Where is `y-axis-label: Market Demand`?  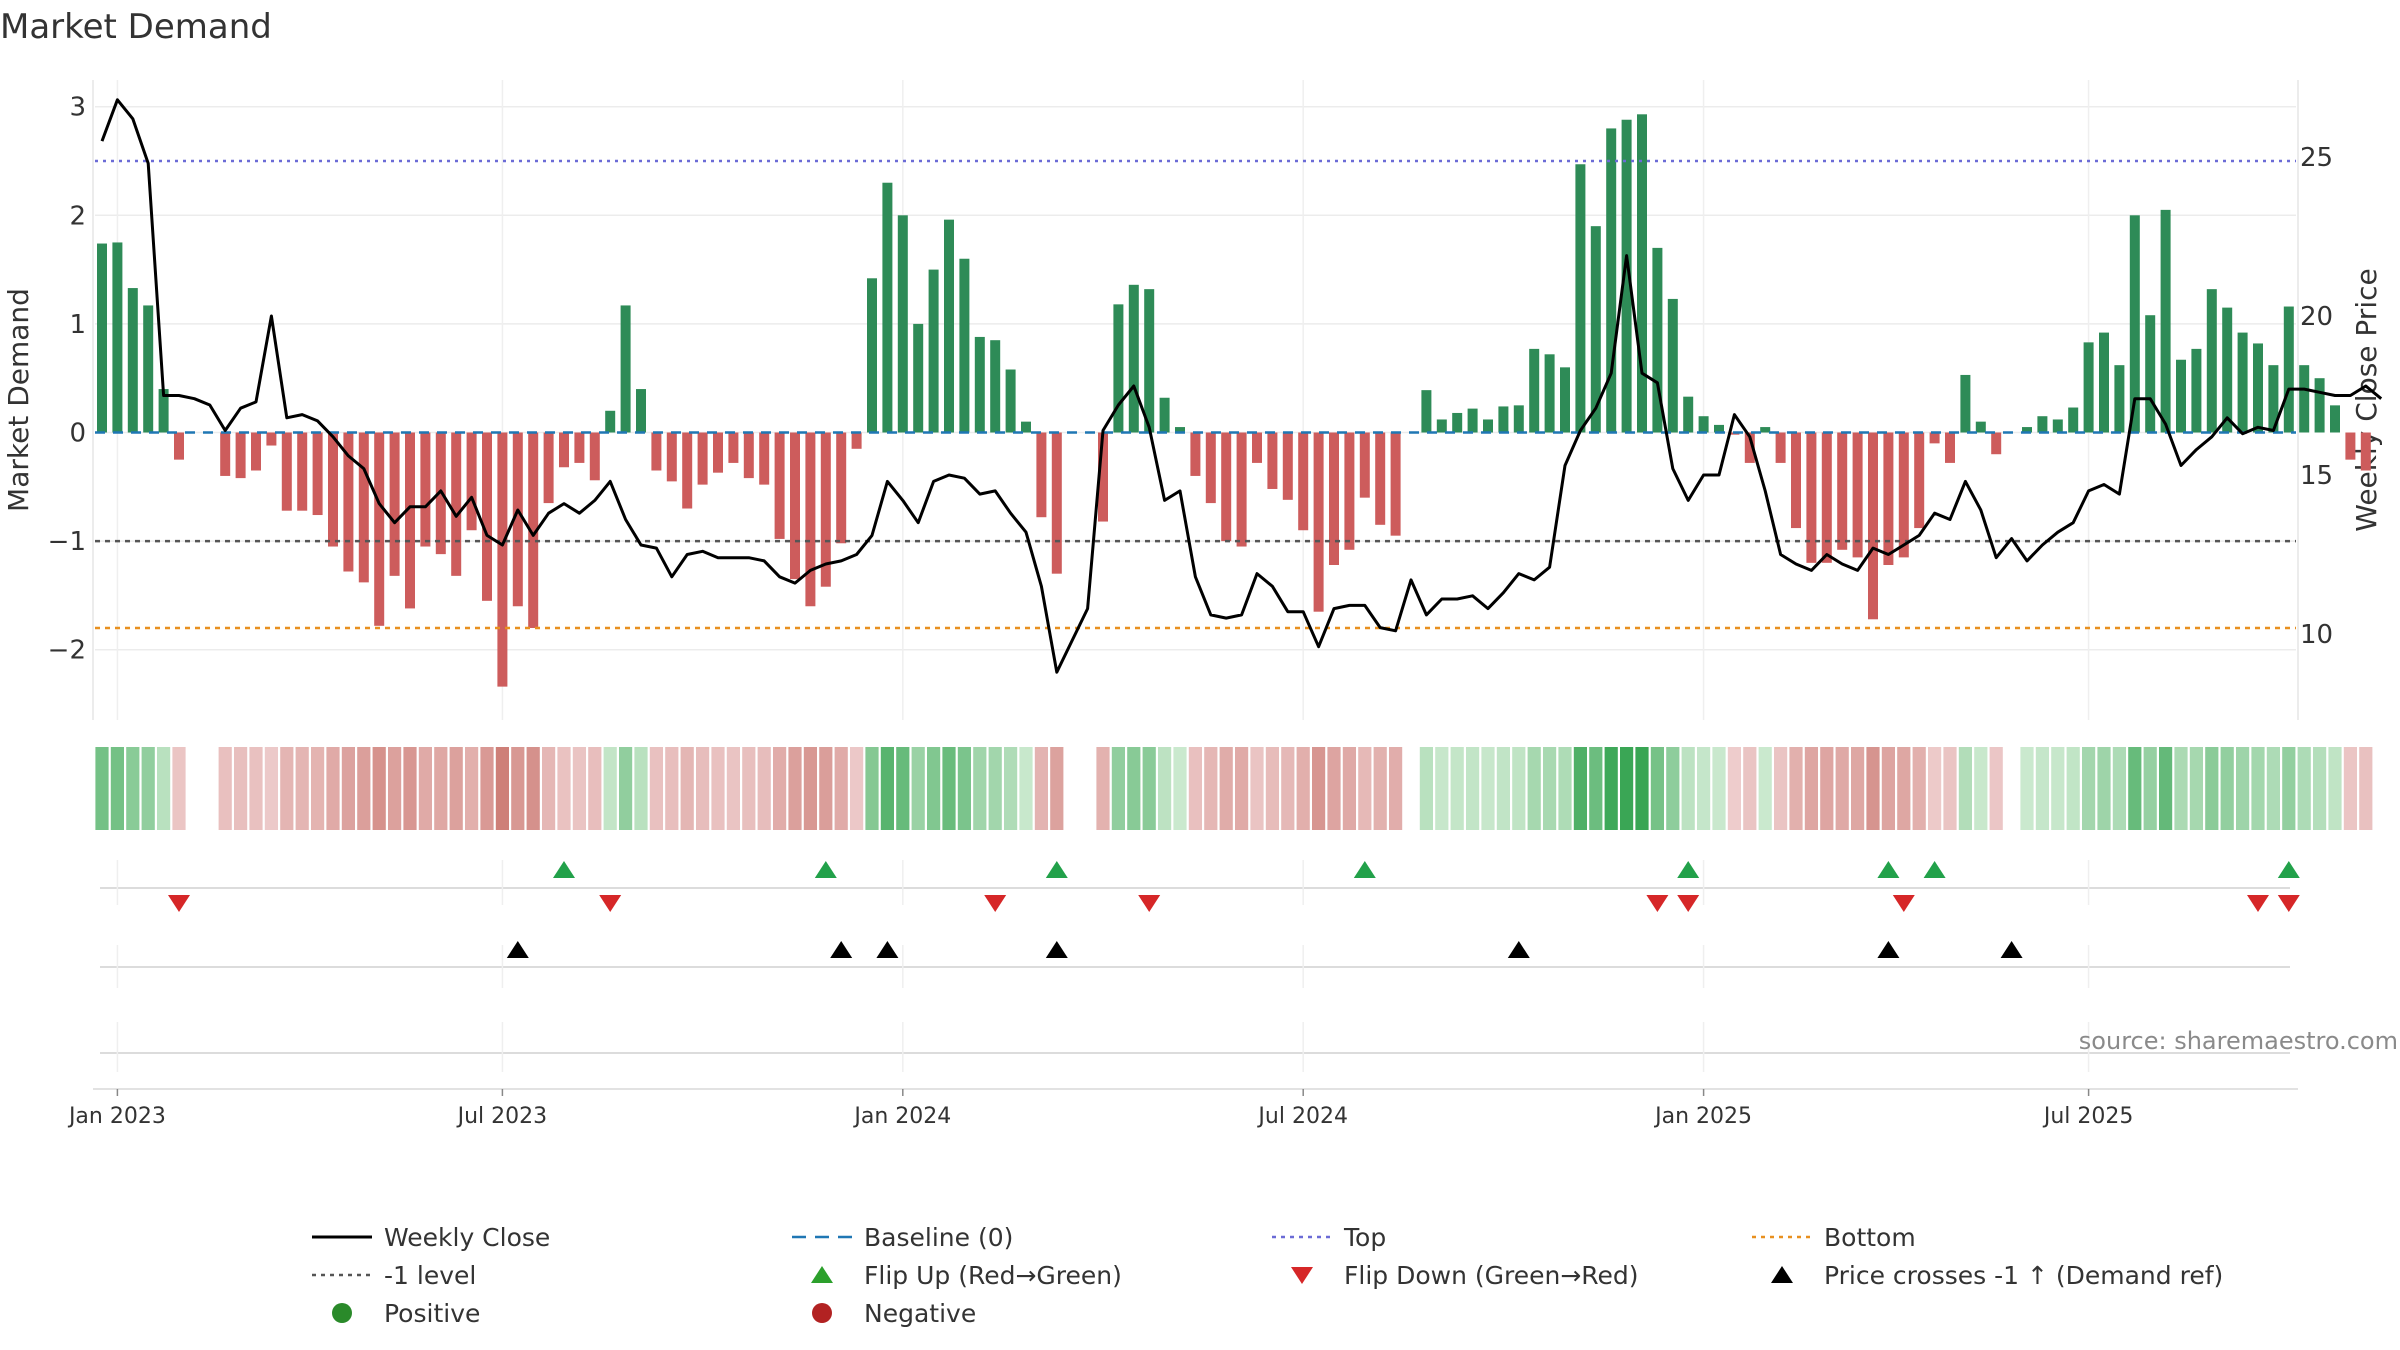 y-axis-label: Market Demand is located at coordinates (18, 400).